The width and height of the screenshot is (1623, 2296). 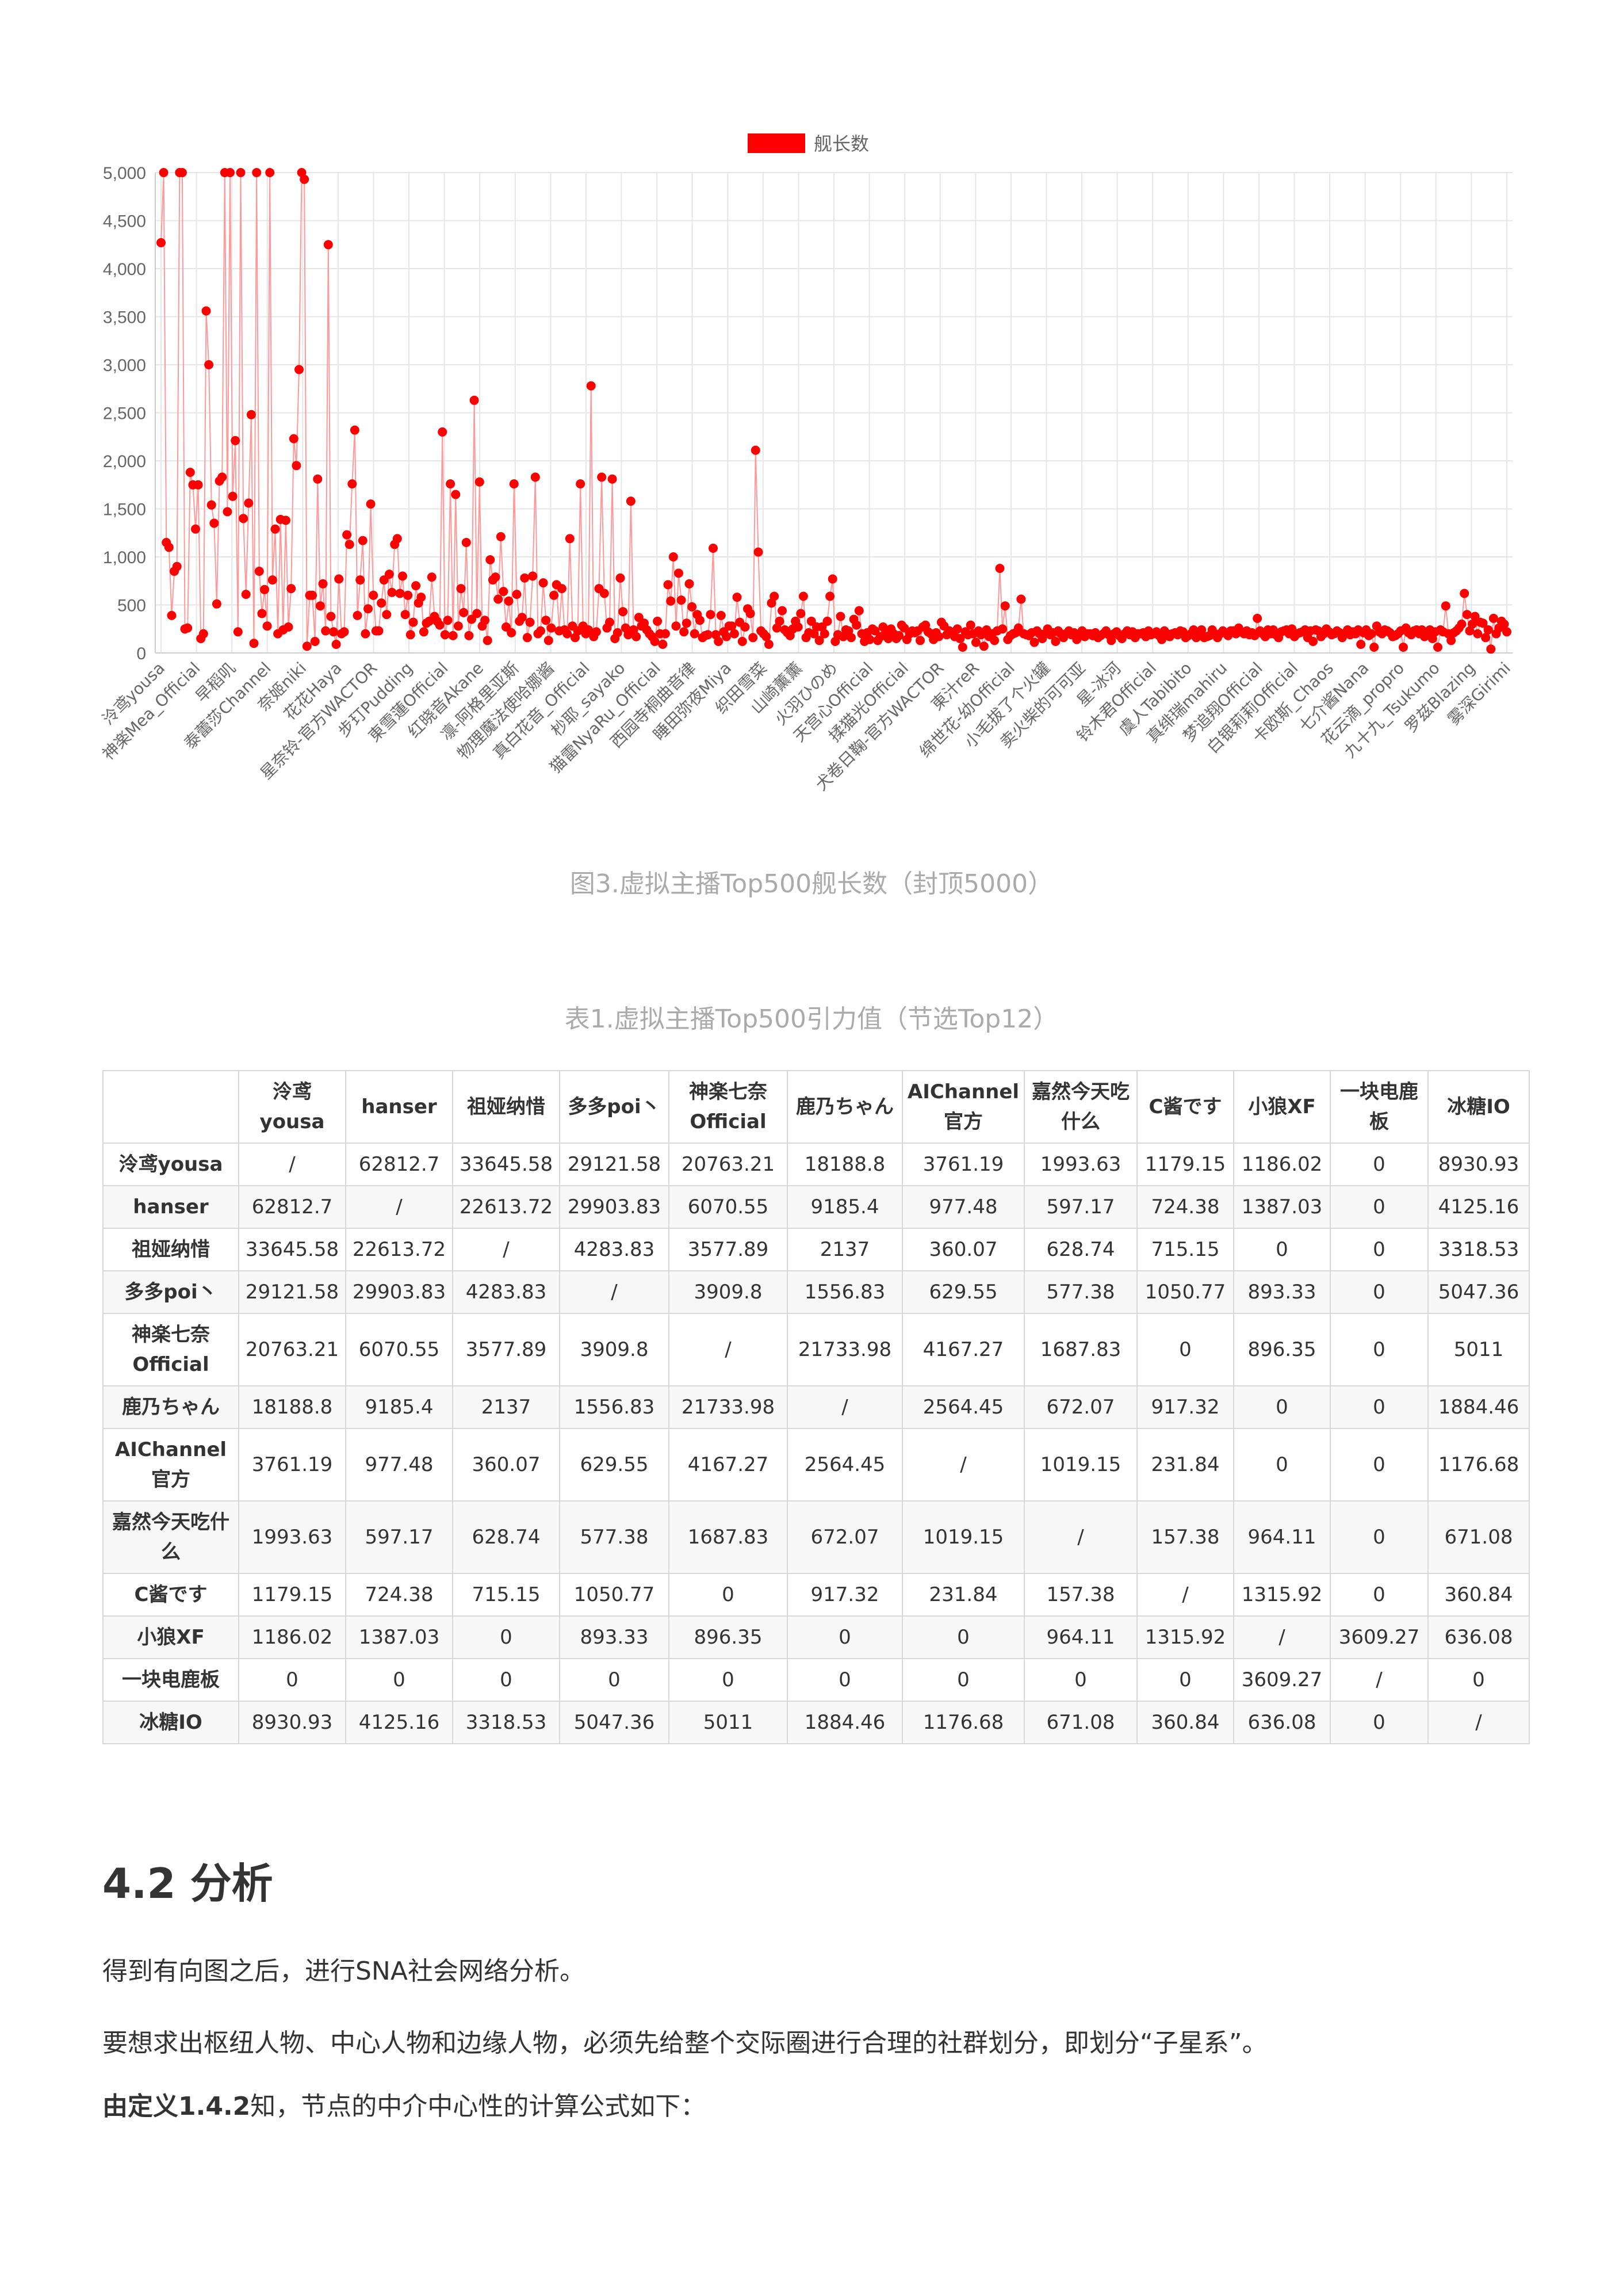 What do you see at coordinates (125, 461) in the screenshot?
I see `y-tick-label: 2,000` at bounding box center [125, 461].